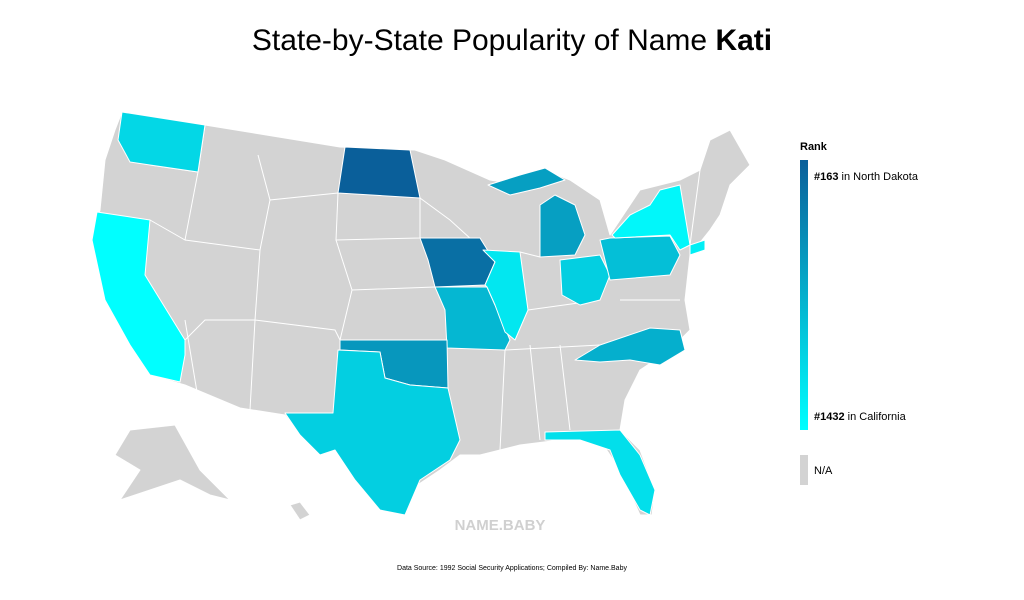  What do you see at coordinates (172, 462) in the screenshot?
I see `alaska` at bounding box center [172, 462].